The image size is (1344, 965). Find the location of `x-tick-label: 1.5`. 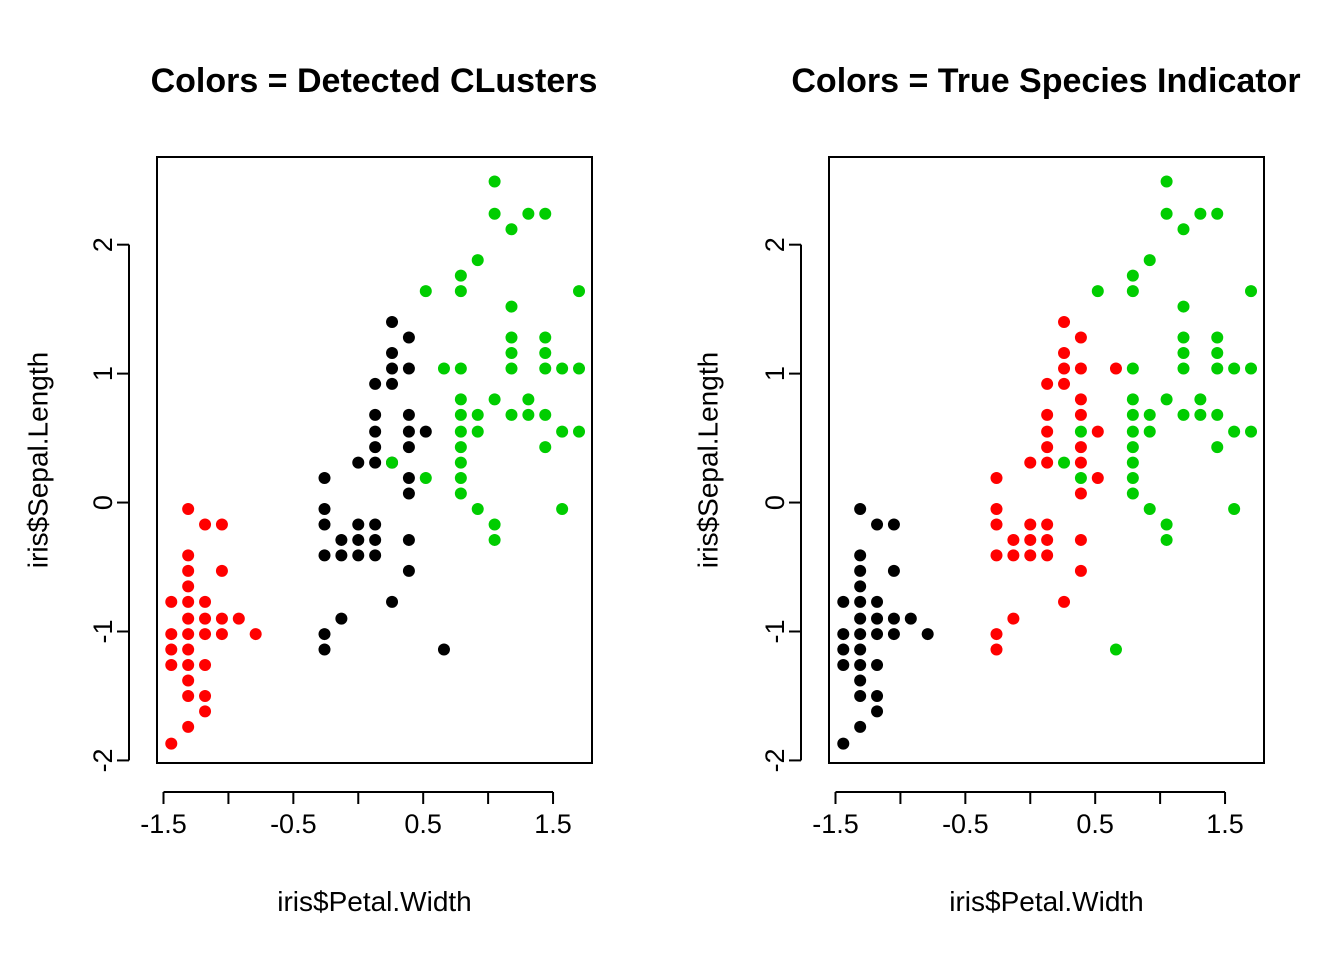

x-tick-label: 1.5 is located at coordinates (553, 824).